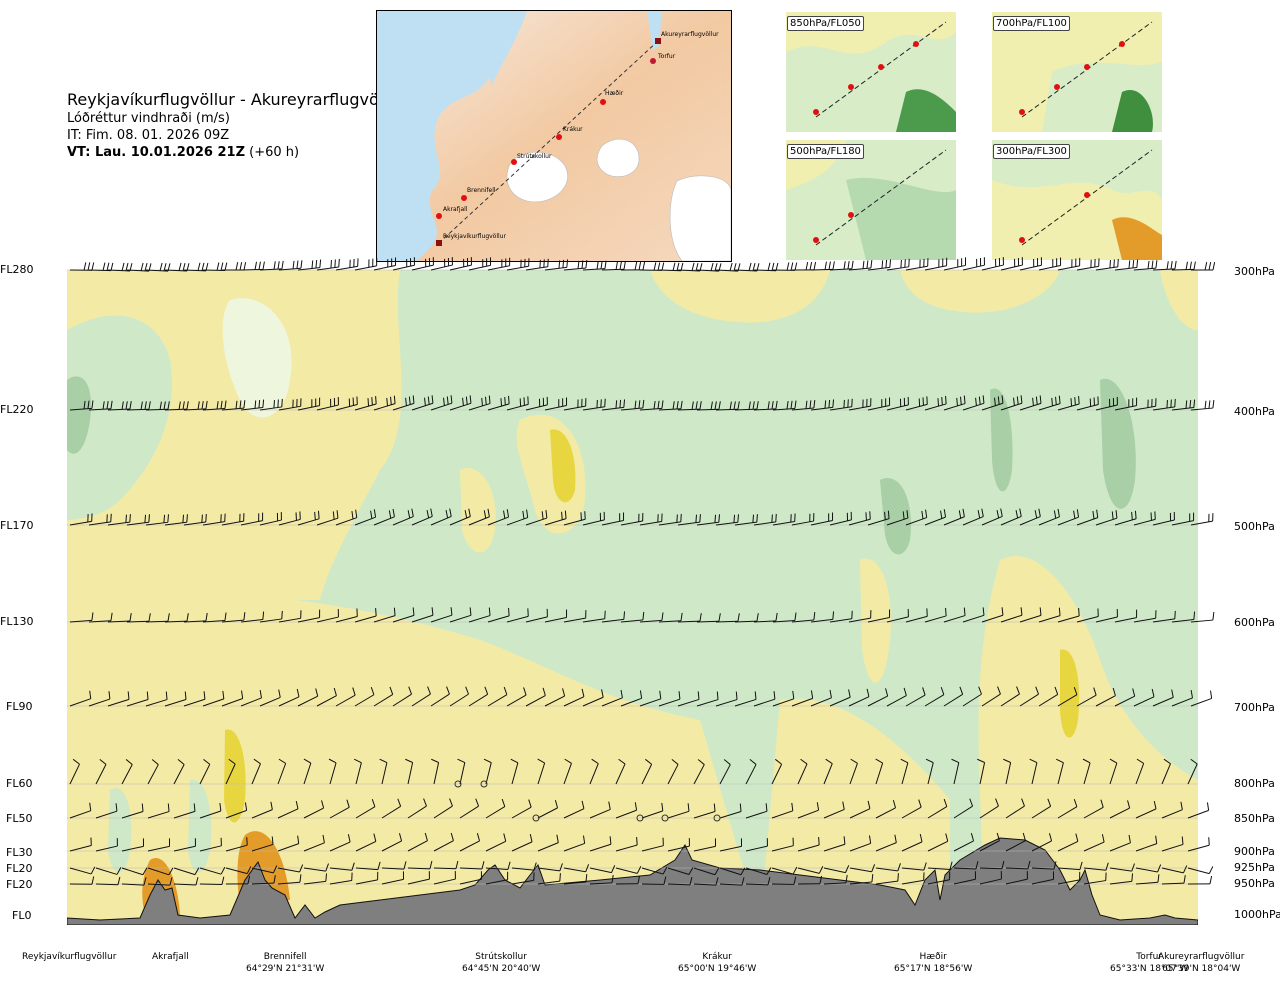 The height and width of the screenshot is (981, 1280). I want to click on field-updraft-region, so click(478, 510).